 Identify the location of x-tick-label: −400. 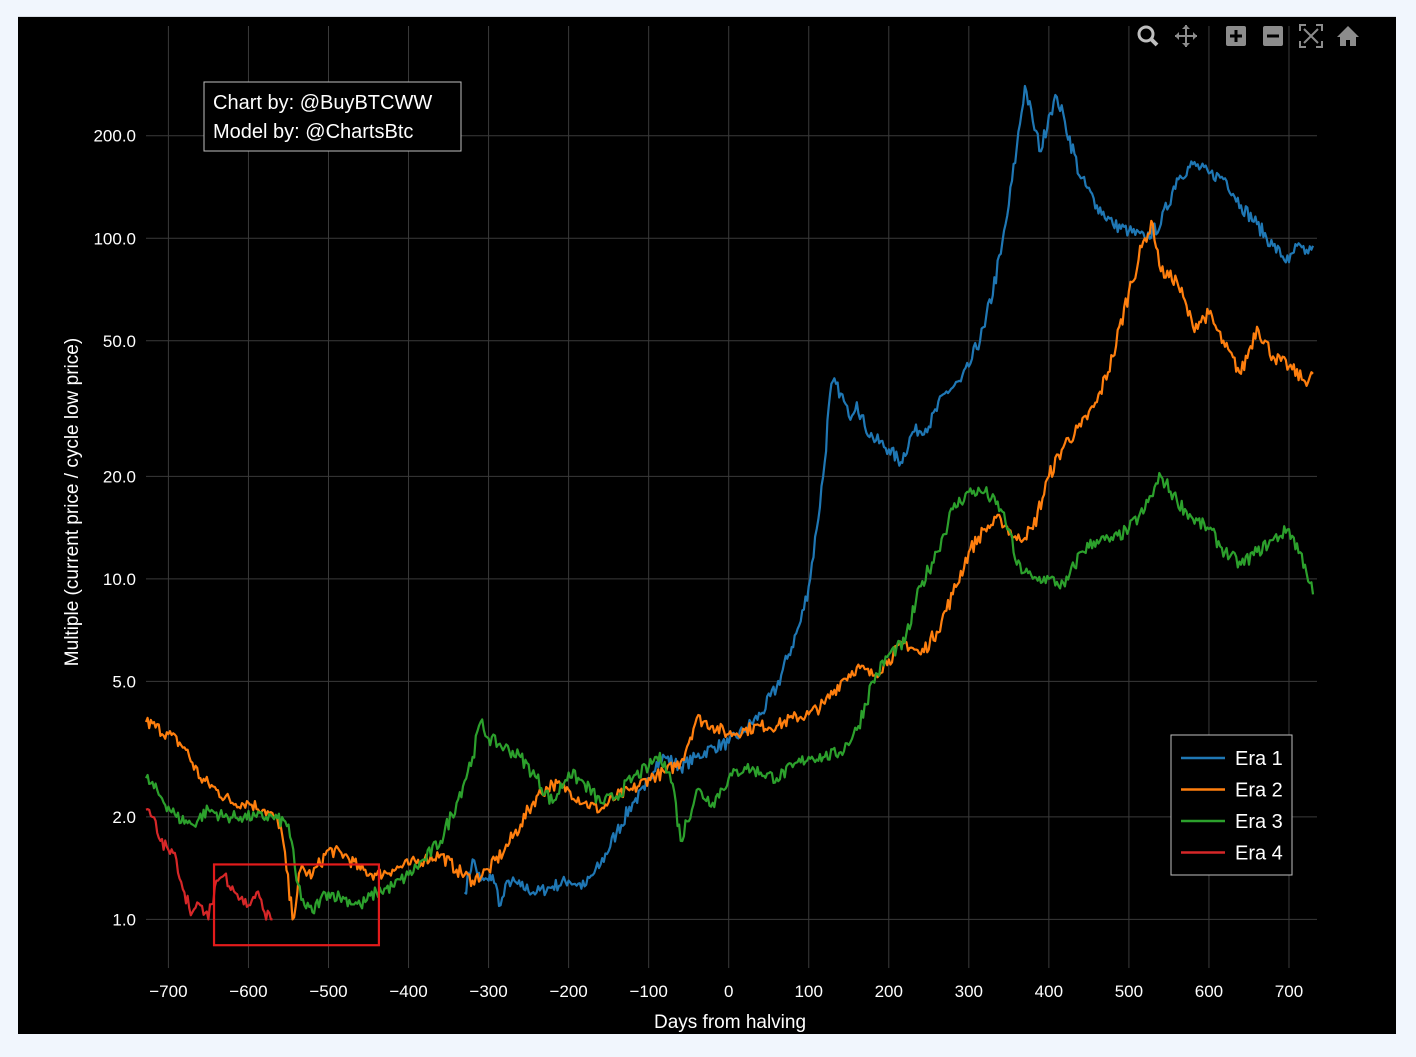
(408, 991).